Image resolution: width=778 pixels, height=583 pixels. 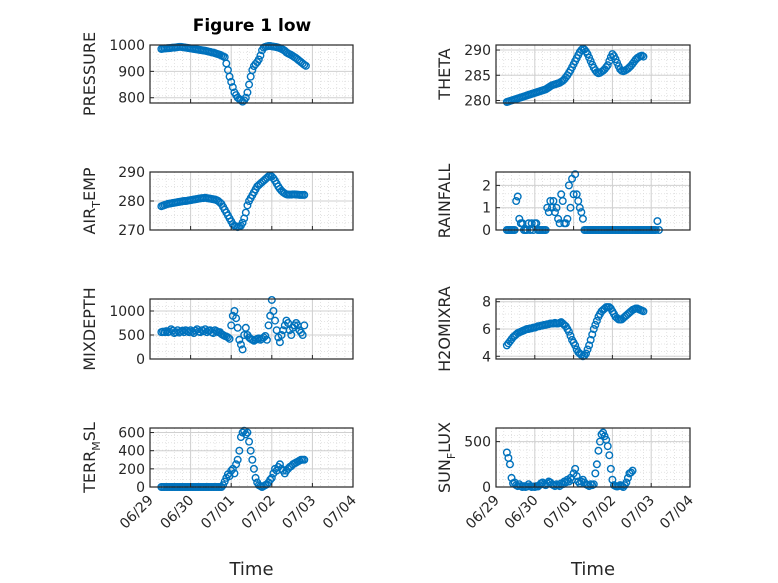 I want to click on y-tick-label: 2, so click(x=486, y=186).